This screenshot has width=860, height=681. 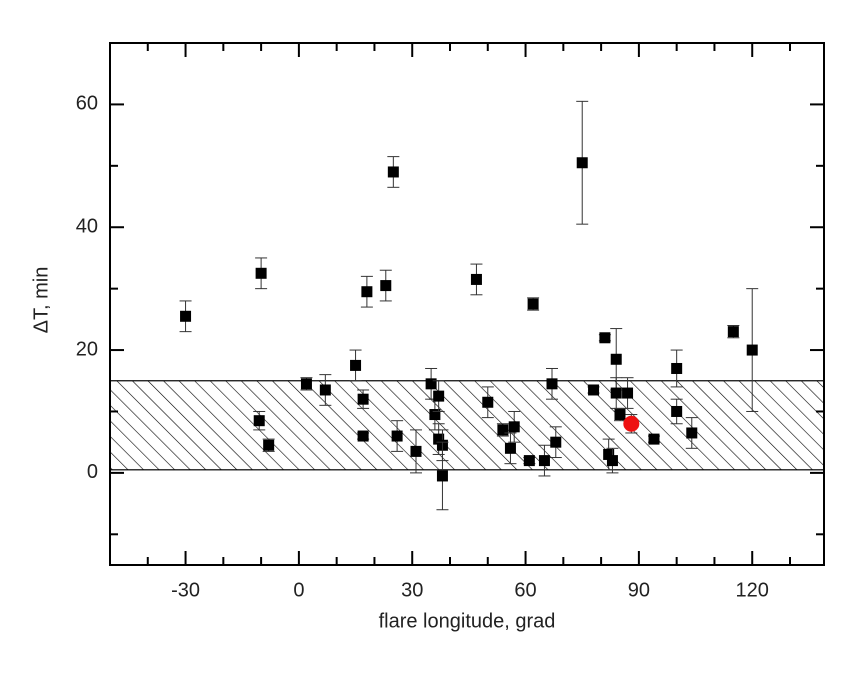 What do you see at coordinates (639, 590) in the screenshot?
I see `x-tick-label: 90` at bounding box center [639, 590].